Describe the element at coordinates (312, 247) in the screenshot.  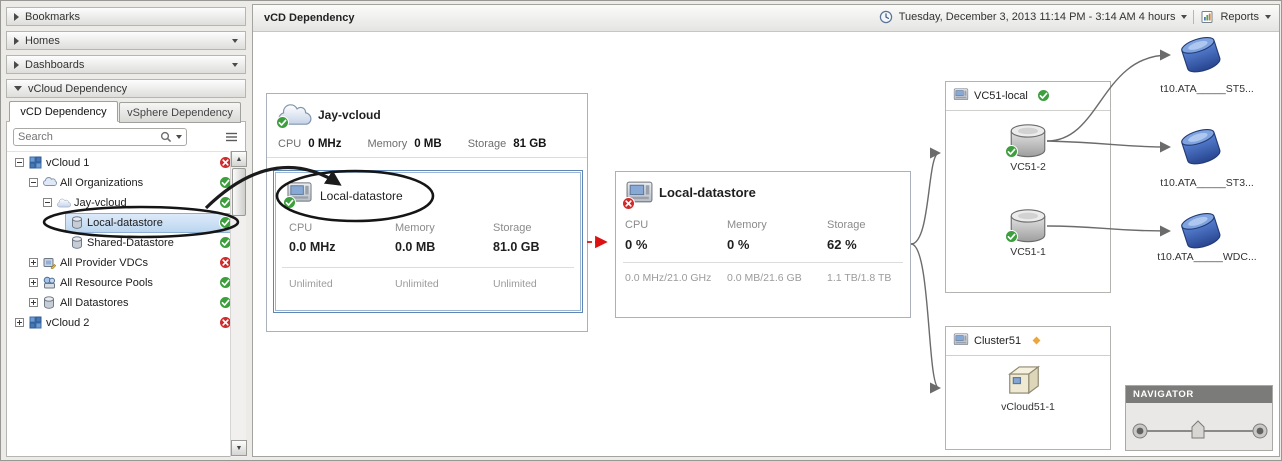
I see `stat-value: 0.0 MHz` at that location.